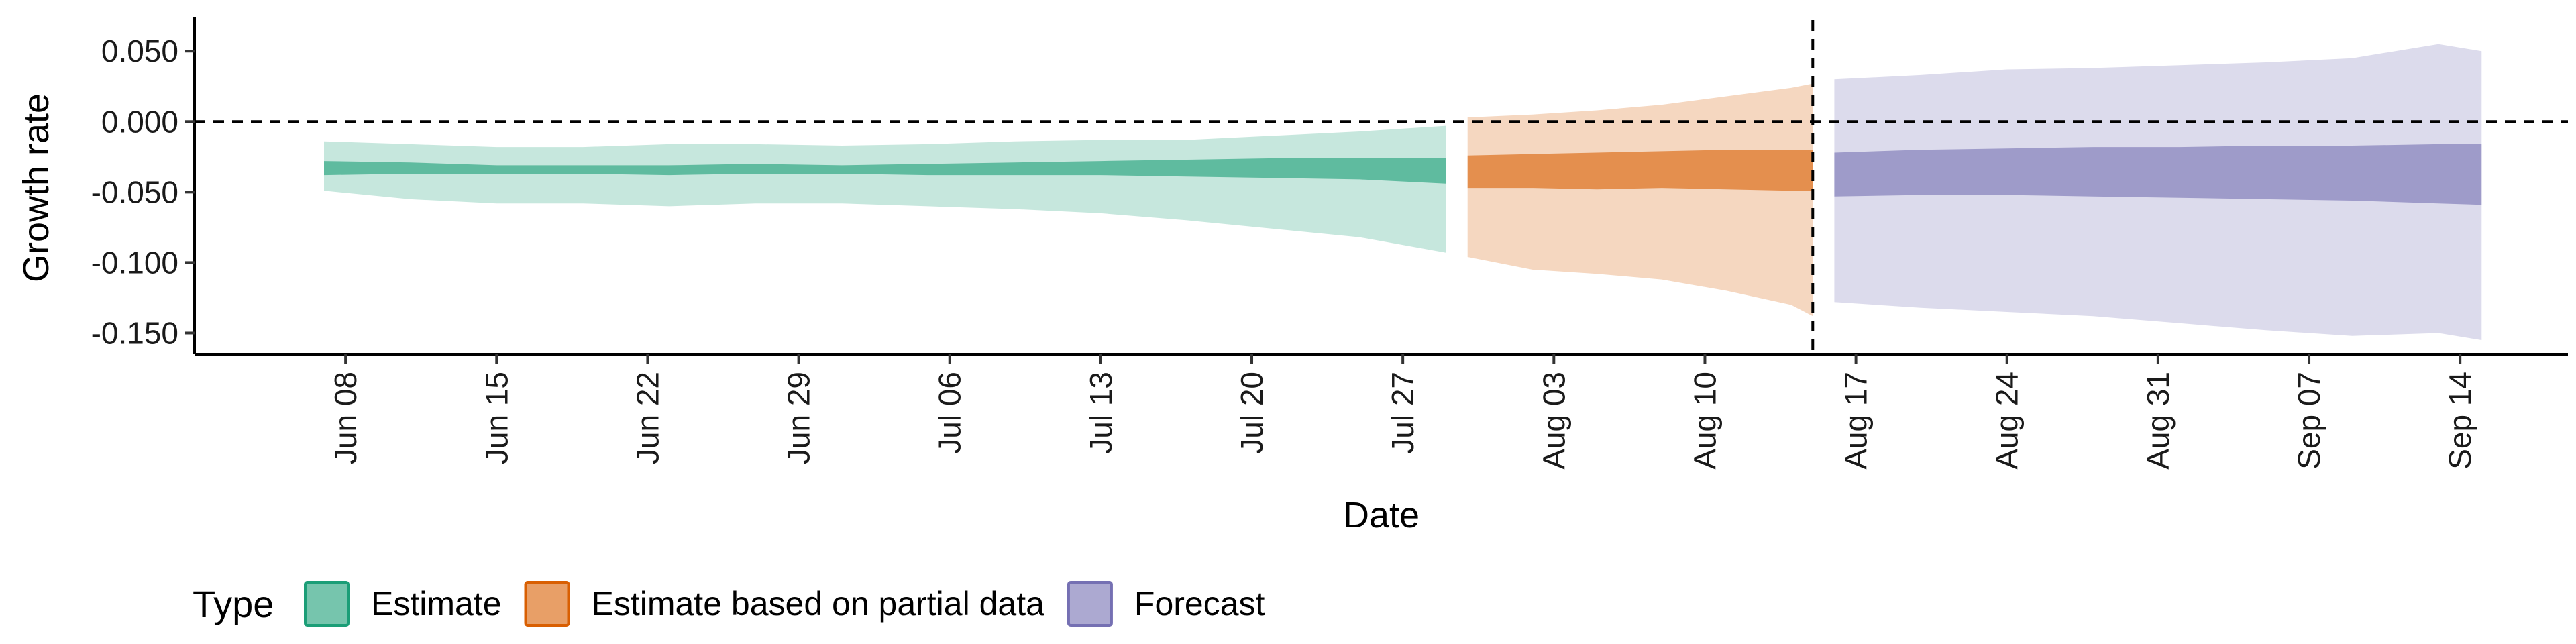 The width and height of the screenshot is (2576, 644). What do you see at coordinates (2309, 421) in the screenshot?
I see `x-tick-label: Sep 07` at bounding box center [2309, 421].